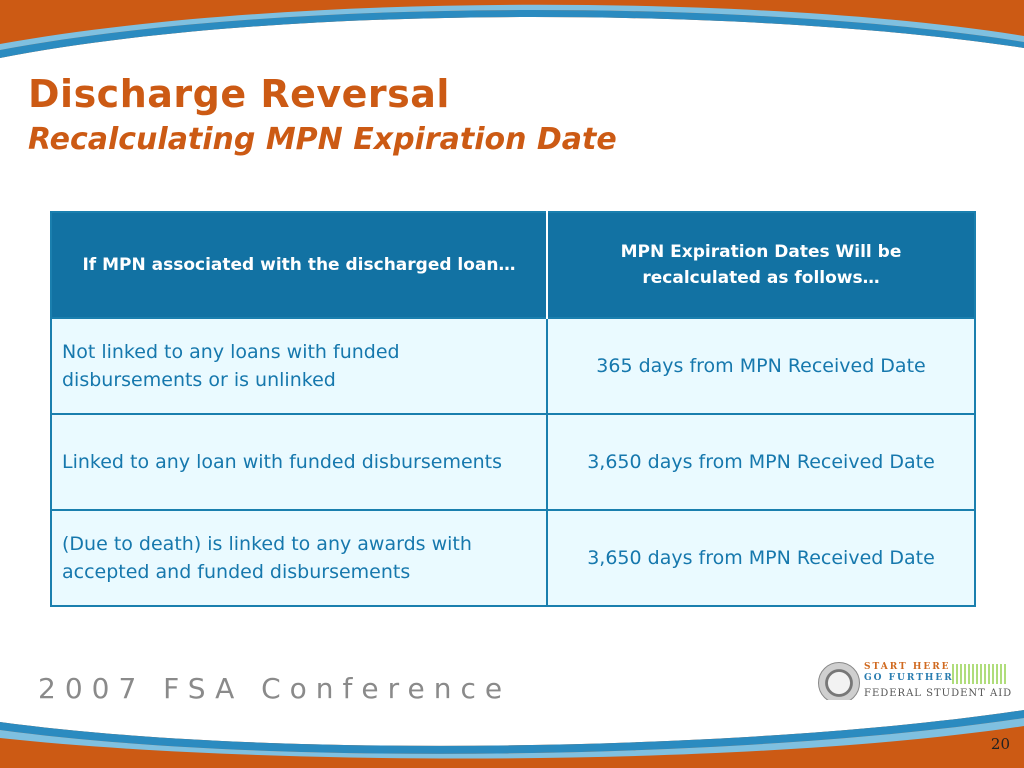 The width and height of the screenshot is (1024, 768). Describe the element at coordinates (275, 688) in the screenshot. I see `conference-name: 2007 FSA Conference` at that location.